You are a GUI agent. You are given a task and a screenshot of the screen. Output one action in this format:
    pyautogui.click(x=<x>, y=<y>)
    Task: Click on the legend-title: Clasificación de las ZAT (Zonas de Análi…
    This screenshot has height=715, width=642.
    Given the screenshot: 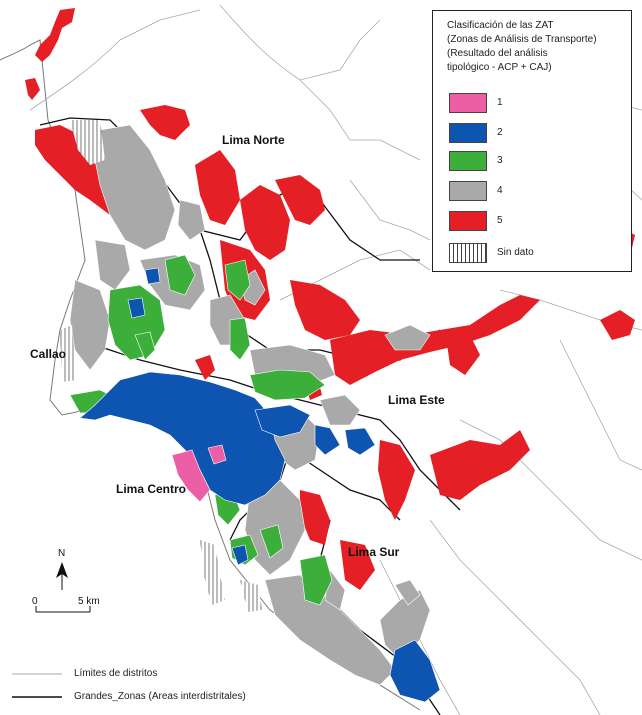 What is the action you would take?
    pyautogui.click(x=538, y=47)
    